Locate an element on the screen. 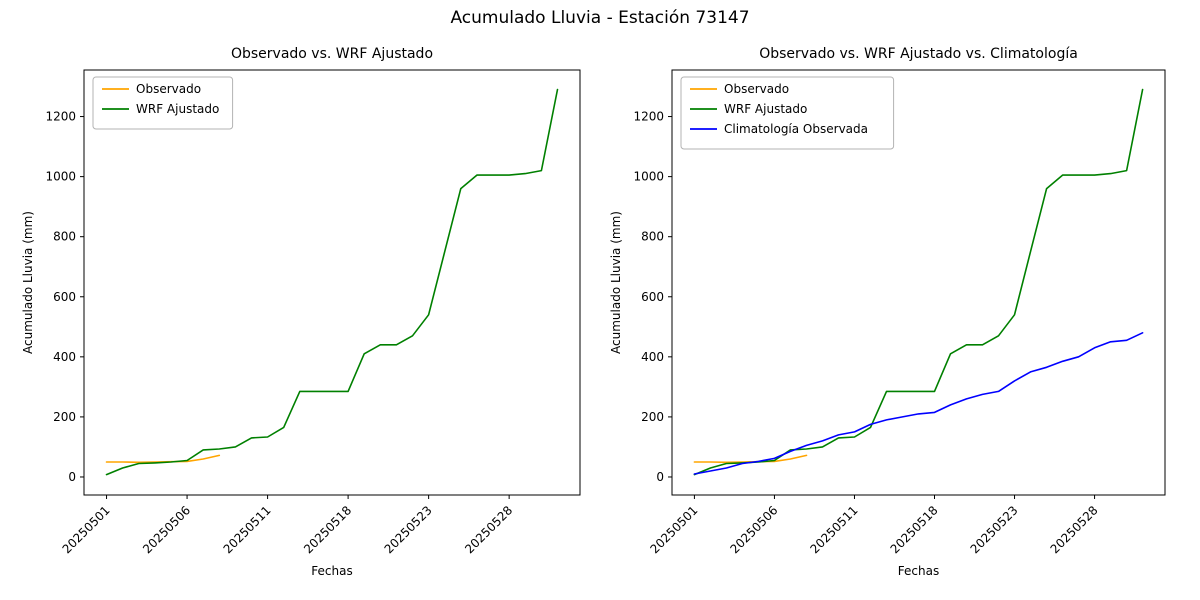 This screenshot has height=600, width=1200. x-tick-label: 20250501 is located at coordinates (673, 529).